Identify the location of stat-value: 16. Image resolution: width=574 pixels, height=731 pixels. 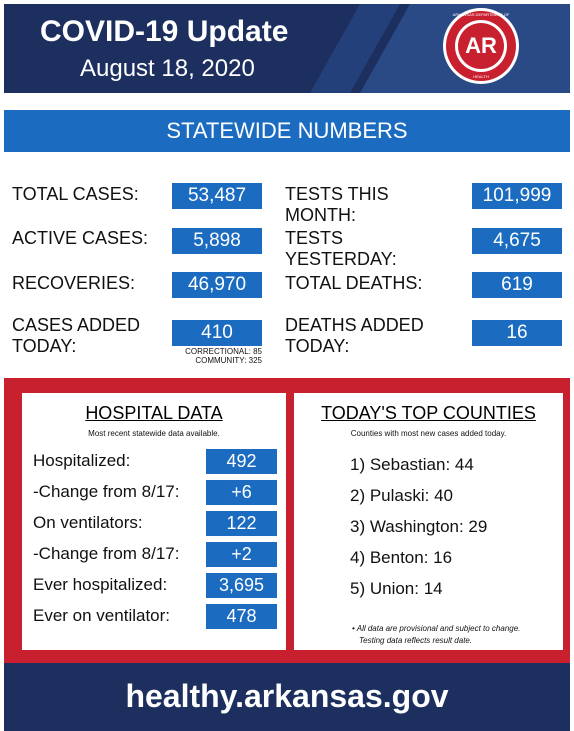
(517, 333).